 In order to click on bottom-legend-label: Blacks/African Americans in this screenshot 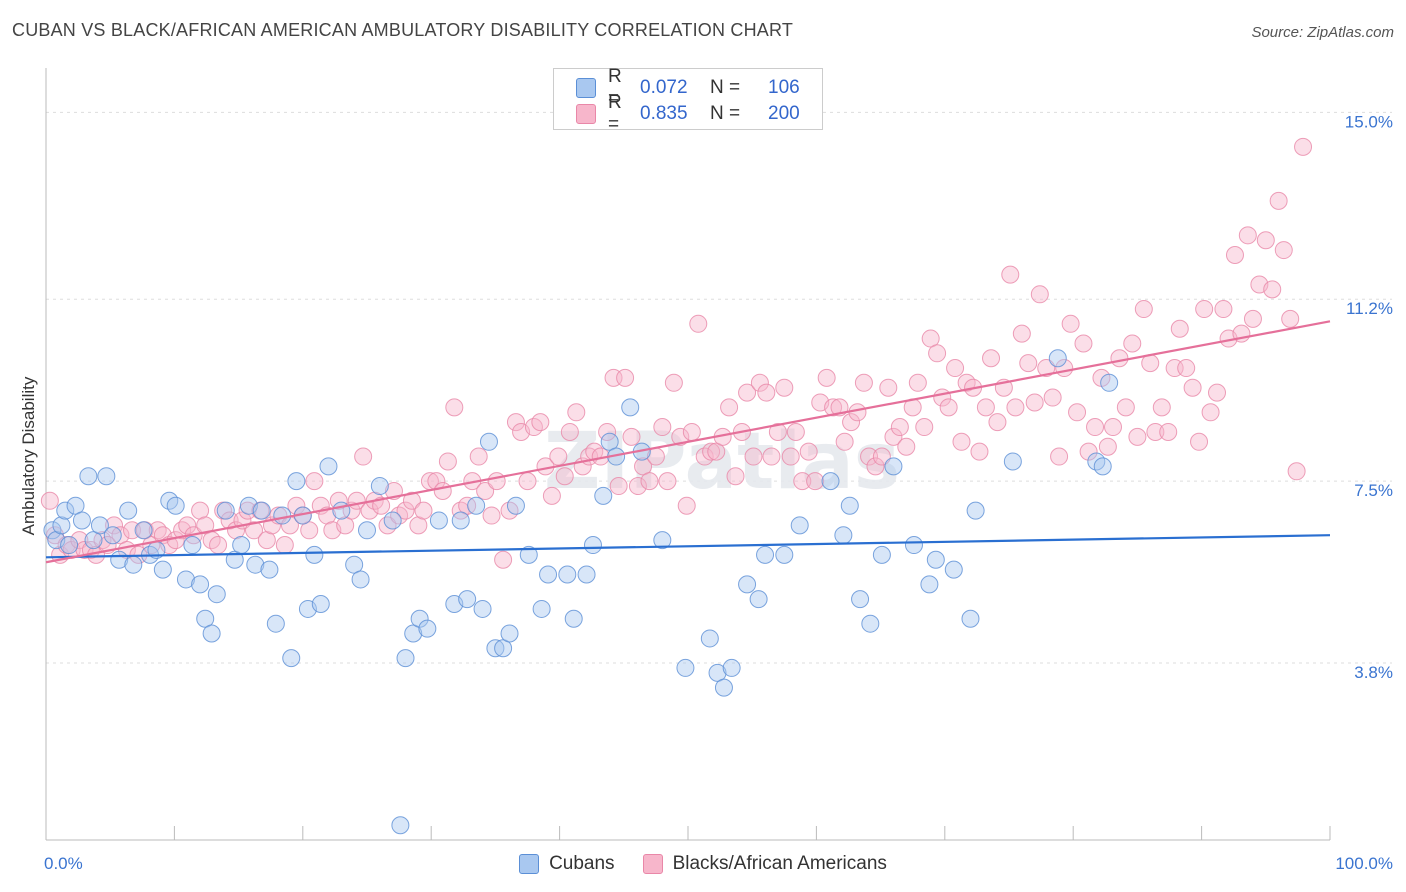, I will do `click(779, 863)`.